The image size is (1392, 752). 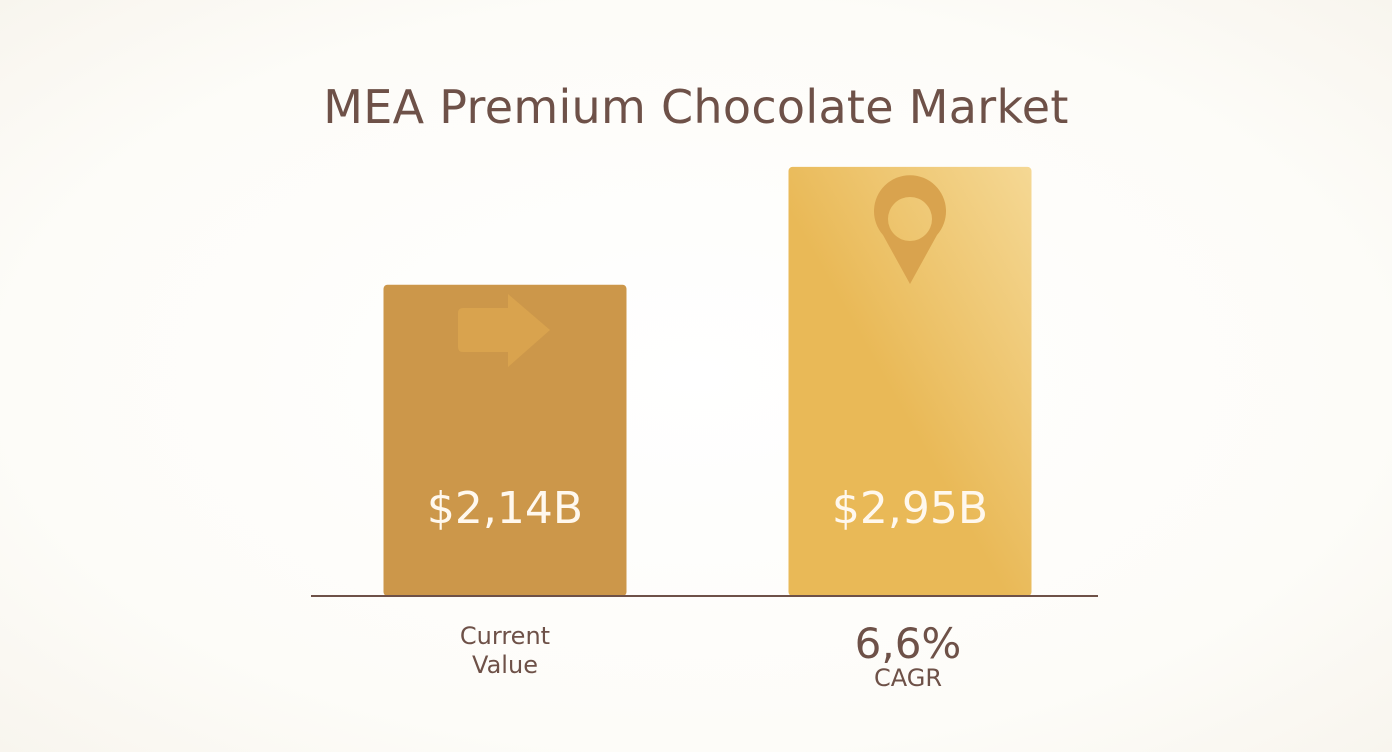 What do you see at coordinates (696, 107) in the screenshot?
I see `chart-title: MEA Premium Chocolate Market` at bounding box center [696, 107].